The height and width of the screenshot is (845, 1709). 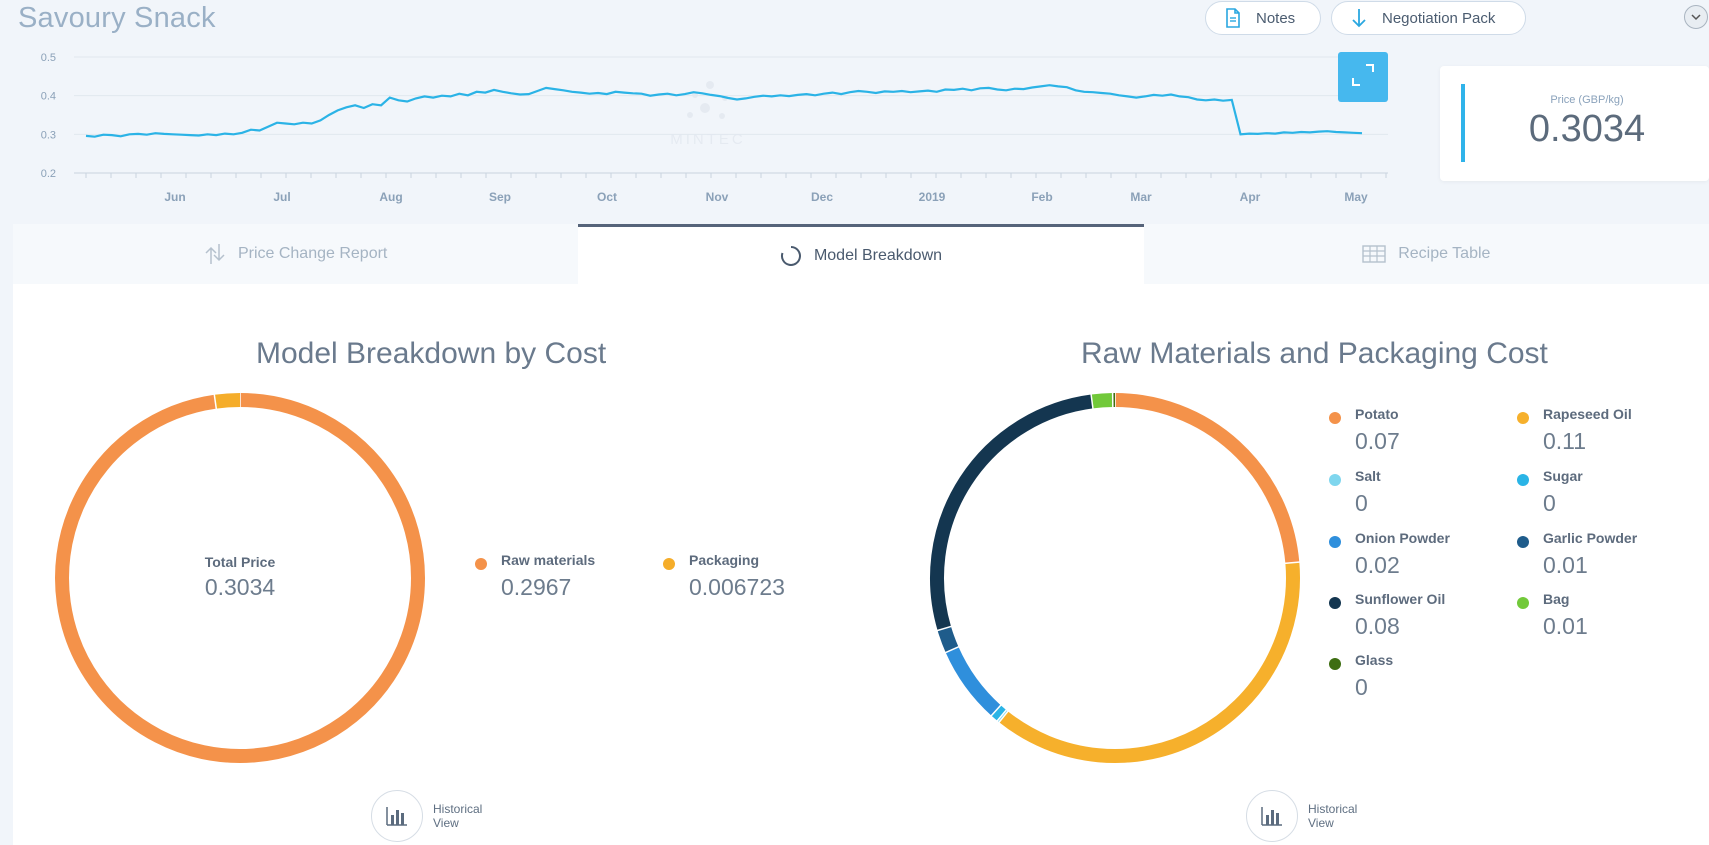 I want to click on chevron-down-icon, so click(x=1696, y=17).